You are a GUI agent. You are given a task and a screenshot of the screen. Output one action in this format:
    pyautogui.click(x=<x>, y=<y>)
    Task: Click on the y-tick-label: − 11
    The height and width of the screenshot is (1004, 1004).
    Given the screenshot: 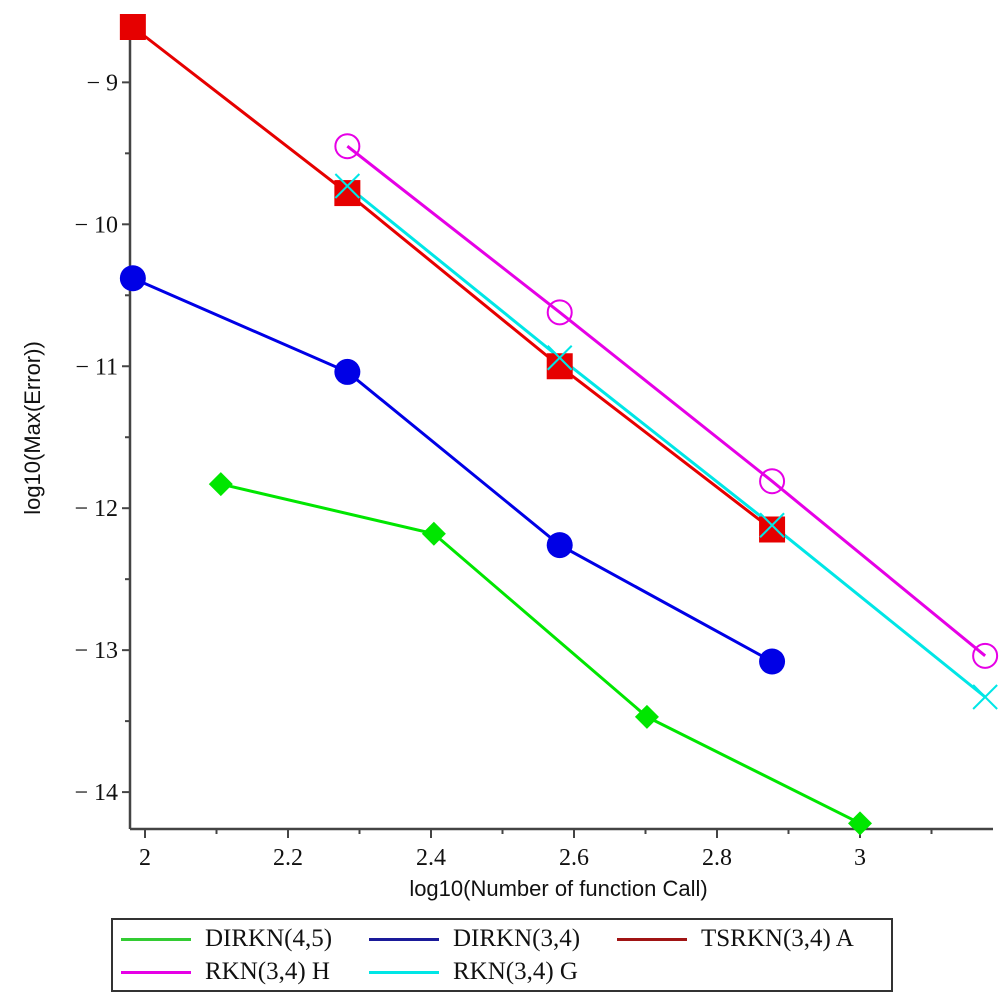 What is the action you would take?
    pyautogui.click(x=96, y=367)
    